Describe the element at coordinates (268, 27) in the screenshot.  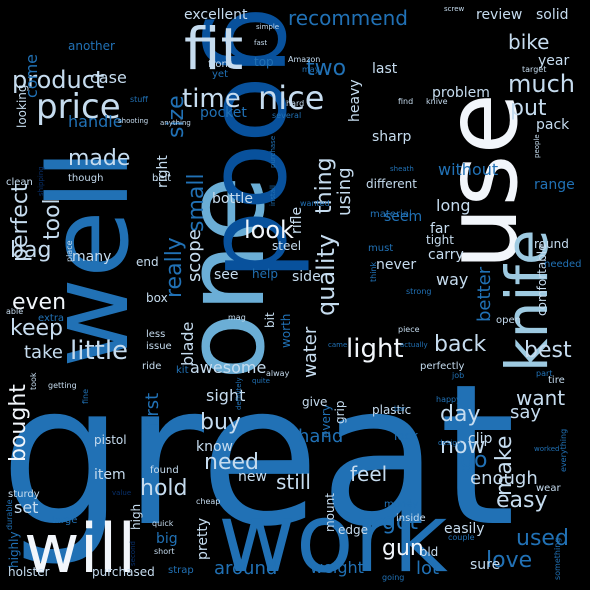
I see `word-simple: simple` at that location.